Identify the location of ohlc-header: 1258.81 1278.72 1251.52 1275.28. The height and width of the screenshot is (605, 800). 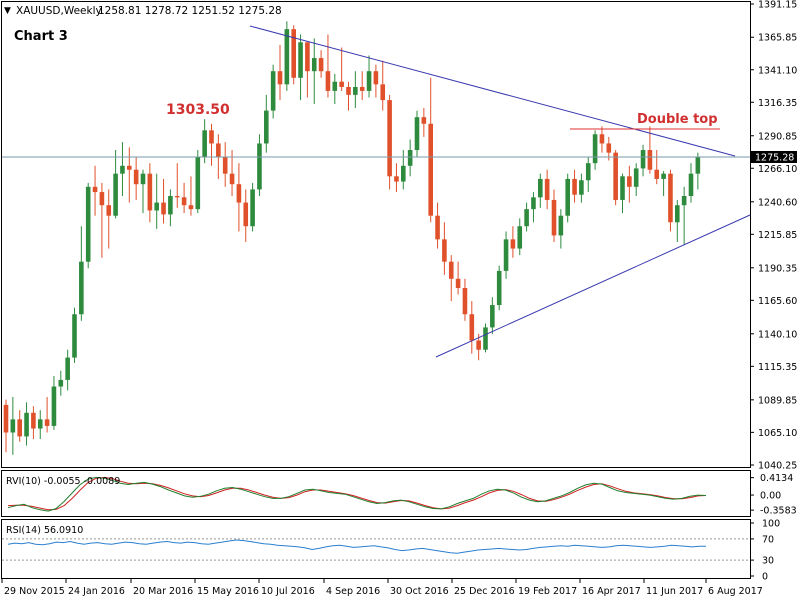
(190, 11).